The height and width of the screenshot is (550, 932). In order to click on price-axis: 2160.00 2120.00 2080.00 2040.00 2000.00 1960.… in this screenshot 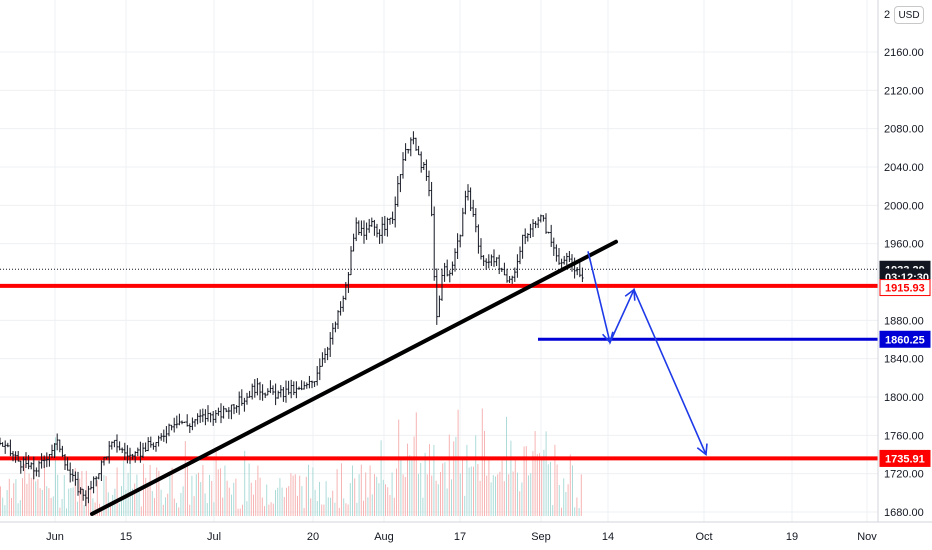, I will do `click(904, 264)`.